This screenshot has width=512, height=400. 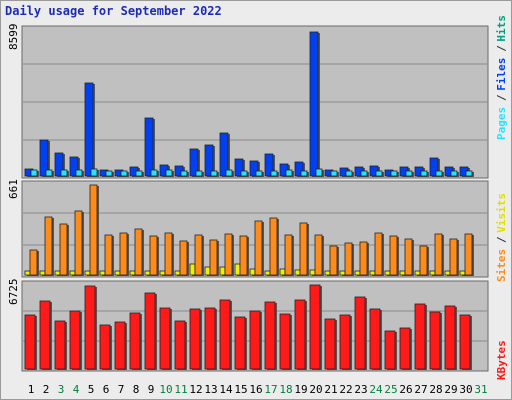 What do you see at coordinates (465, 389) in the screenshot?
I see `day-label: 30` at bounding box center [465, 389].